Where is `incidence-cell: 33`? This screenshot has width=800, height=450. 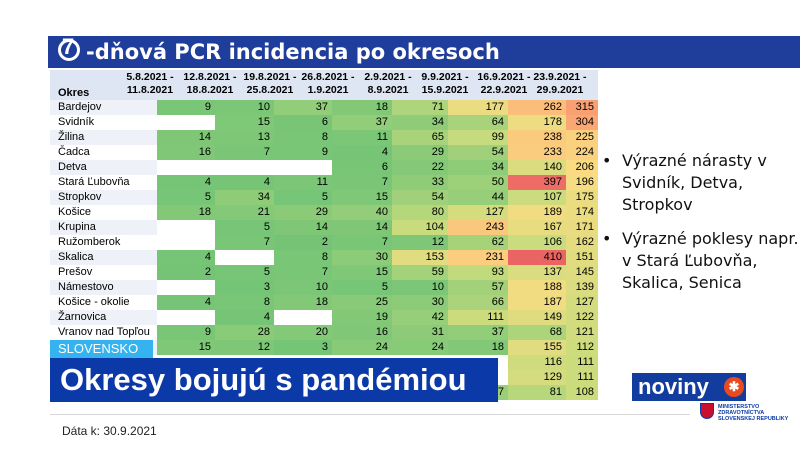 incidence-cell: 33 is located at coordinates (420, 182).